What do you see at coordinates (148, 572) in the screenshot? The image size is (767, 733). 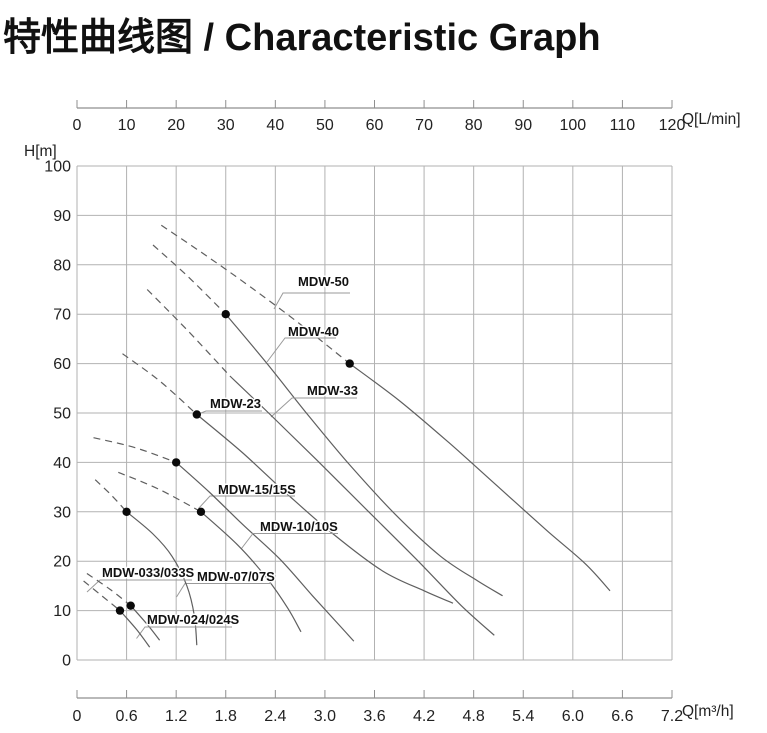 I see `curve-label-mdw-033-033s: MDW-033/033S` at bounding box center [148, 572].